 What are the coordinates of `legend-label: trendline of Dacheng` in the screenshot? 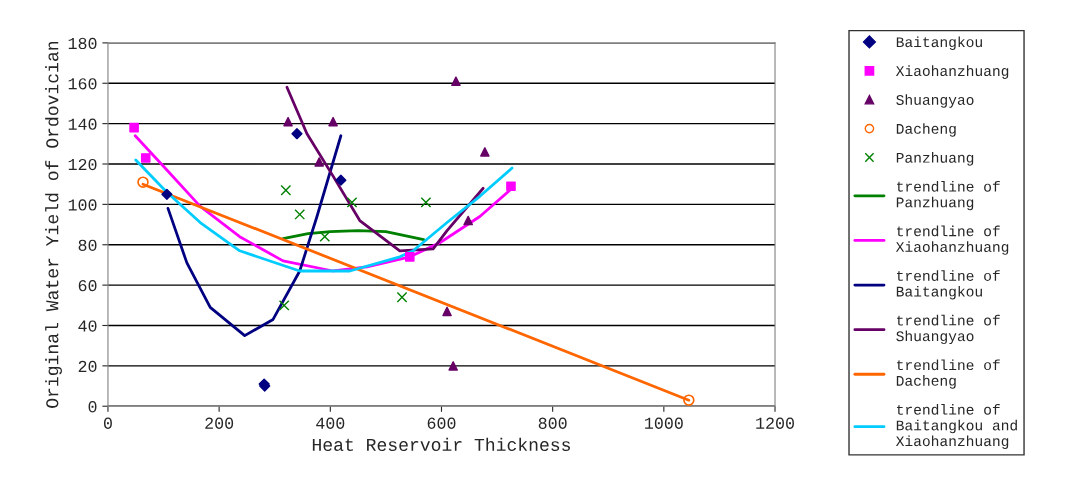 It's located at (948, 374).